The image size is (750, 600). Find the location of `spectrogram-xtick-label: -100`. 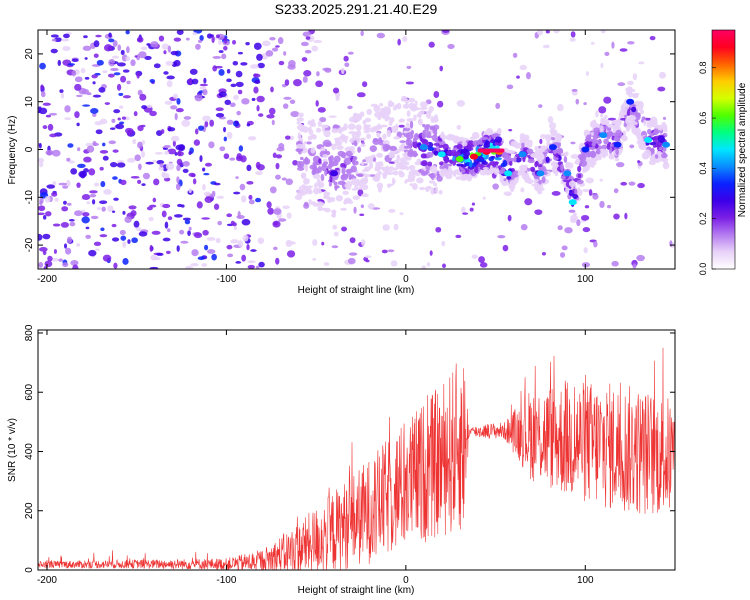

spectrogram-xtick-label: -100 is located at coordinates (226, 279).